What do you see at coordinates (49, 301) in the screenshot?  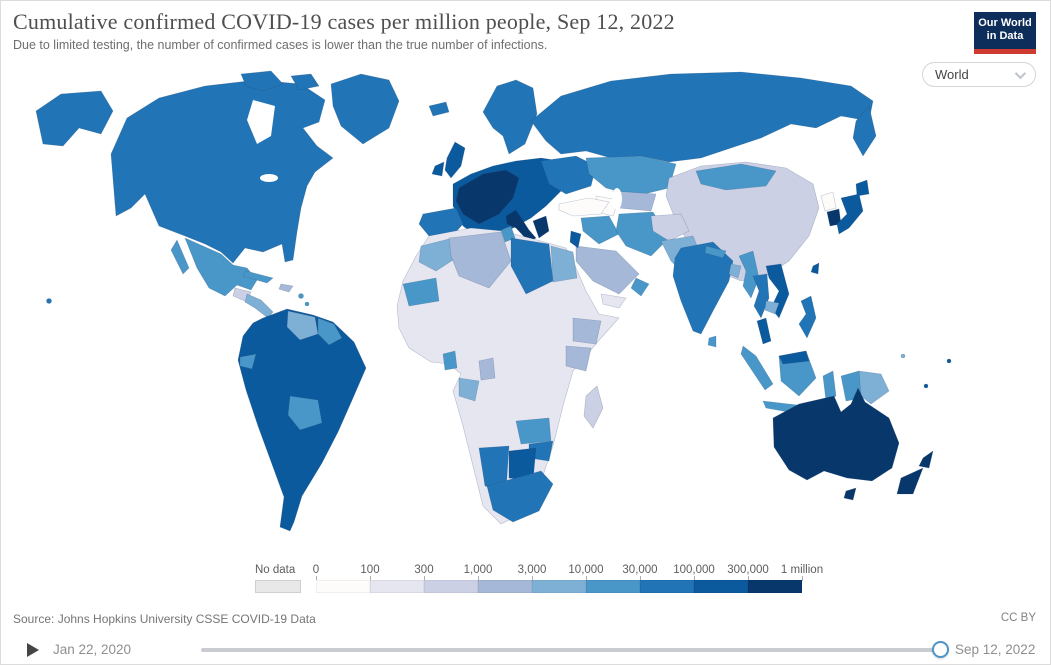 I see `region-hawaii` at bounding box center [49, 301].